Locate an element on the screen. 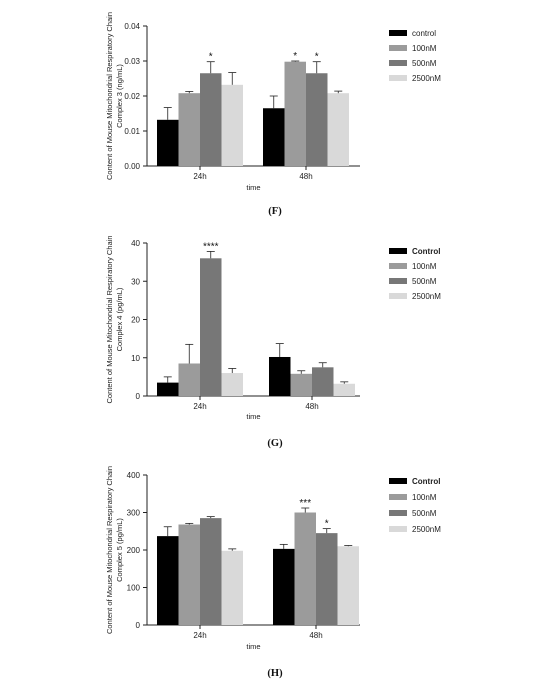 The height and width of the screenshot is (684, 550). legend-swatch-control is located at coordinates (398, 33).